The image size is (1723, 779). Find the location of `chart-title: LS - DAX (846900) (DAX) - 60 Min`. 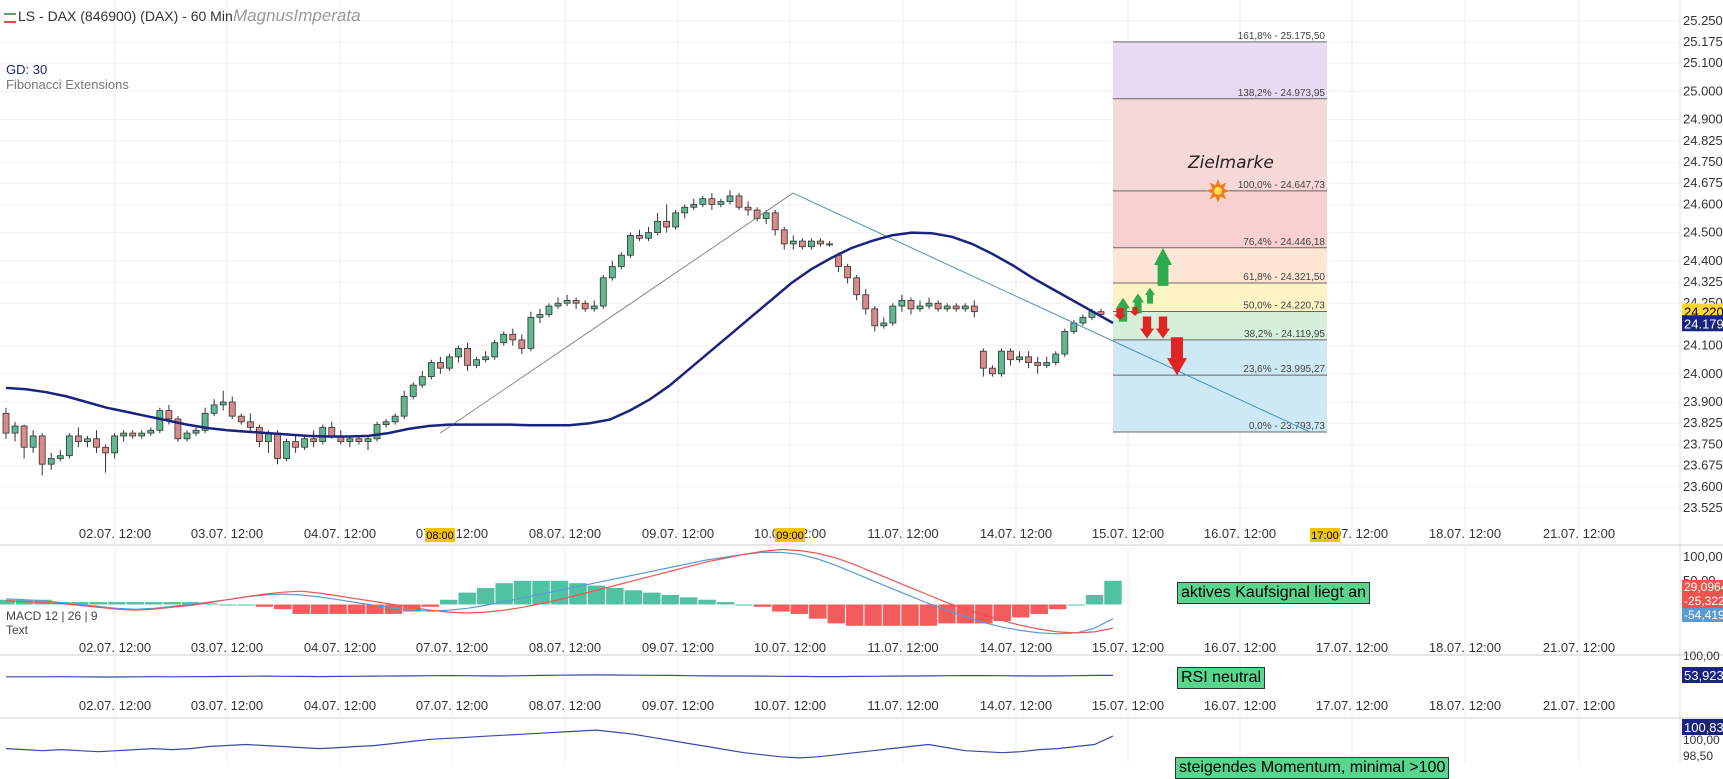

chart-title: LS - DAX (846900) (DAX) - 60 Min is located at coordinates (125, 16).